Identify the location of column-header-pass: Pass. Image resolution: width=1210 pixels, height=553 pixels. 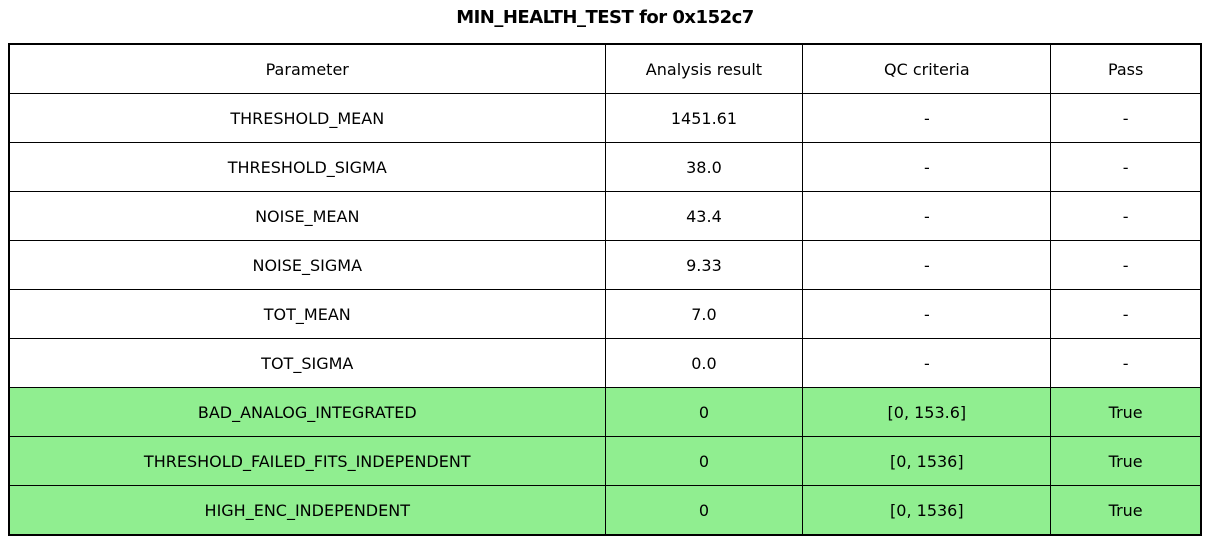
(1126, 68).